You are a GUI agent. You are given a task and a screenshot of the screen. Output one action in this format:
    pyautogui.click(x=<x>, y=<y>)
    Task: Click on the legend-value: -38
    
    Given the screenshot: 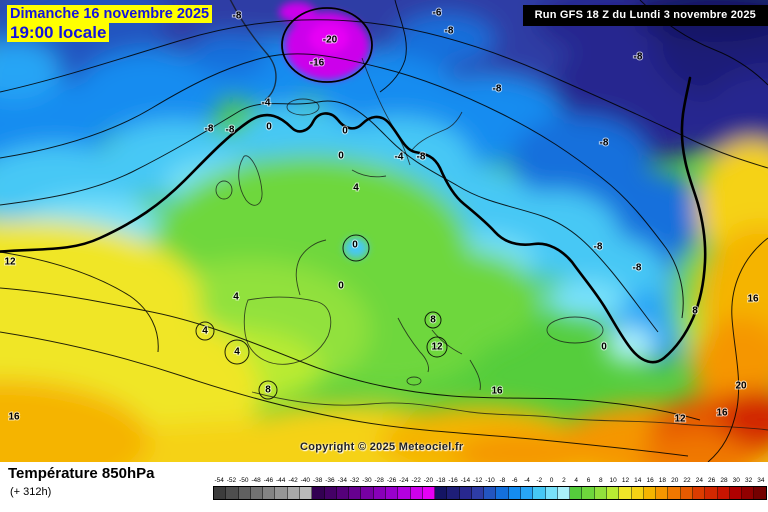 What is the action you would take?
    pyautogui.click(x=317, y=480)
    